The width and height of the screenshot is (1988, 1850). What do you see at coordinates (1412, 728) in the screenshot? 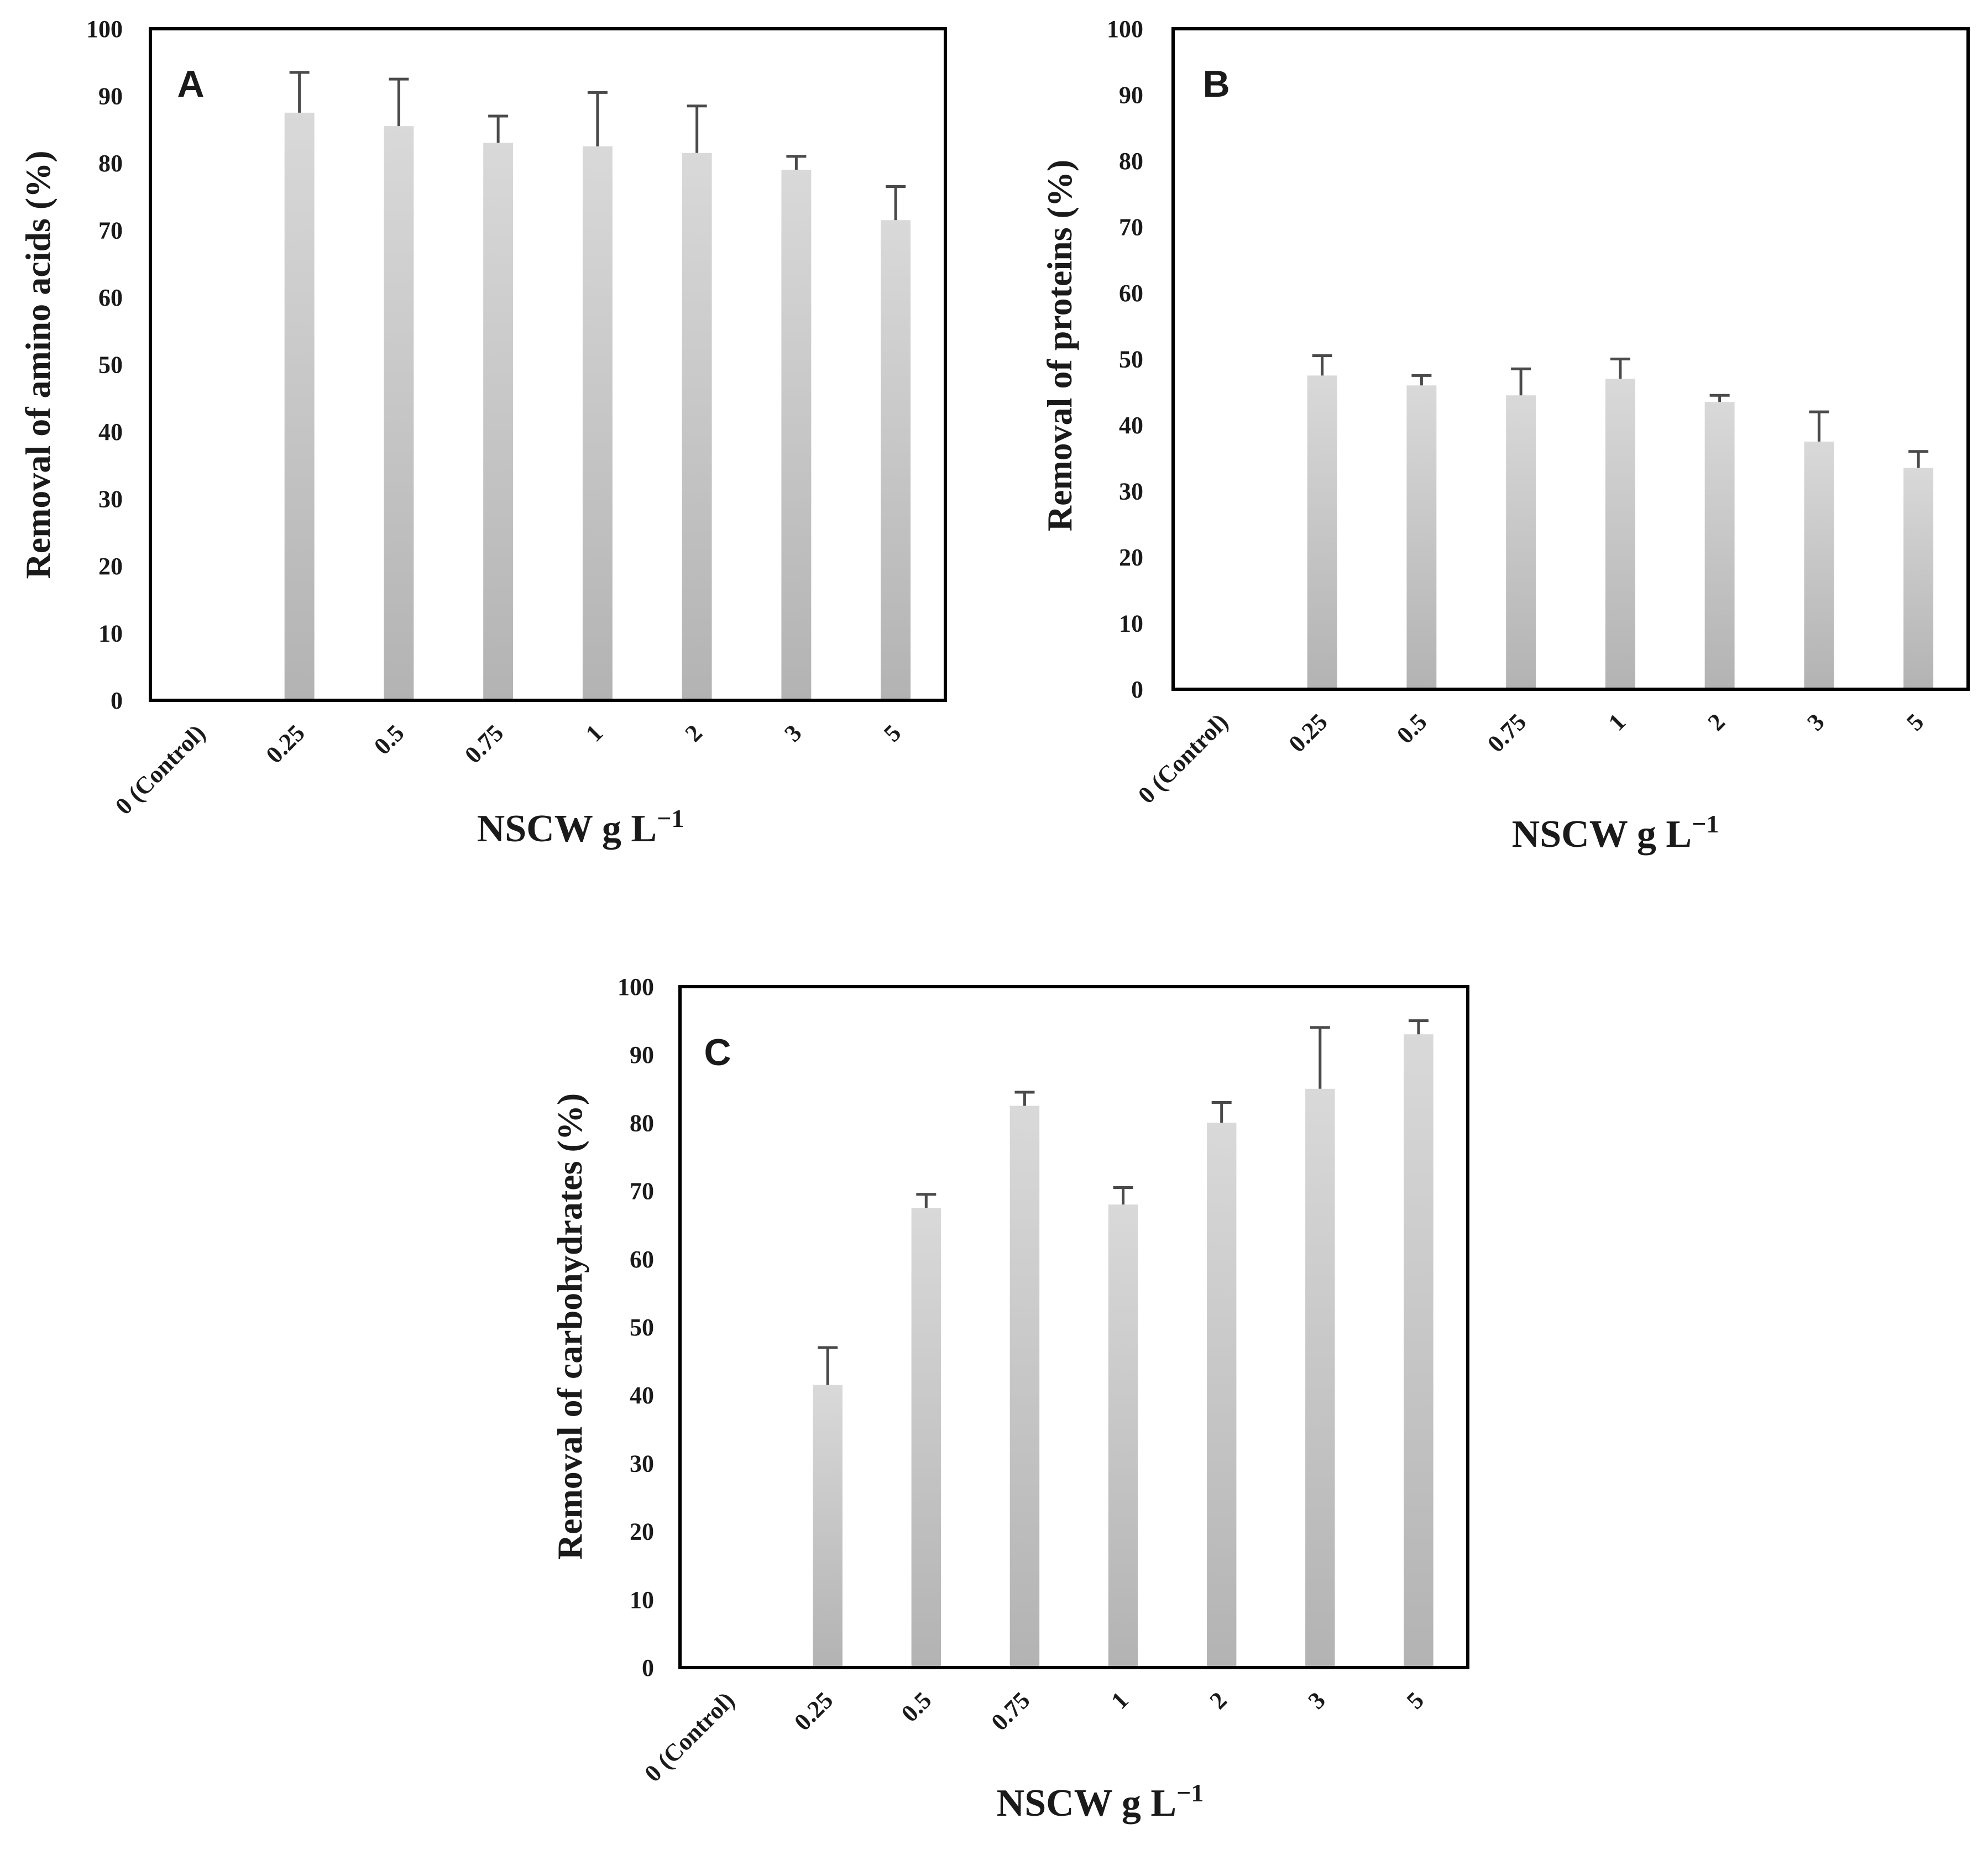
I see `x-tick-label-b: 0.5` at bounding box center [1412, 728].